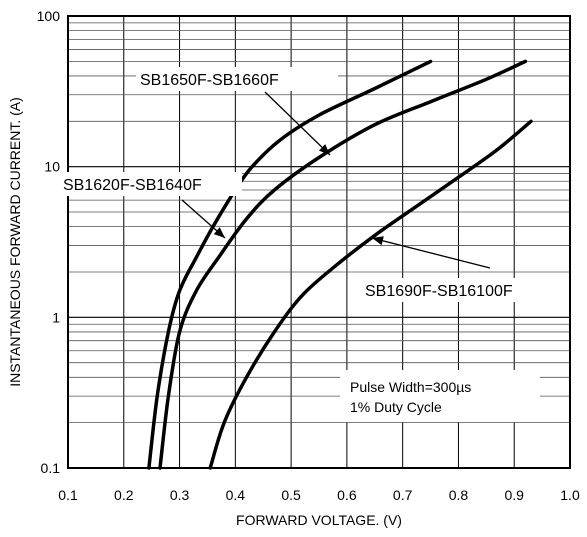 The width and height of the screenshot is (587, 537). What do you see at coordinates (459, 495) in the screenshot?
I see `x-tick-label: 0.8` at bounding box center [459, 495].